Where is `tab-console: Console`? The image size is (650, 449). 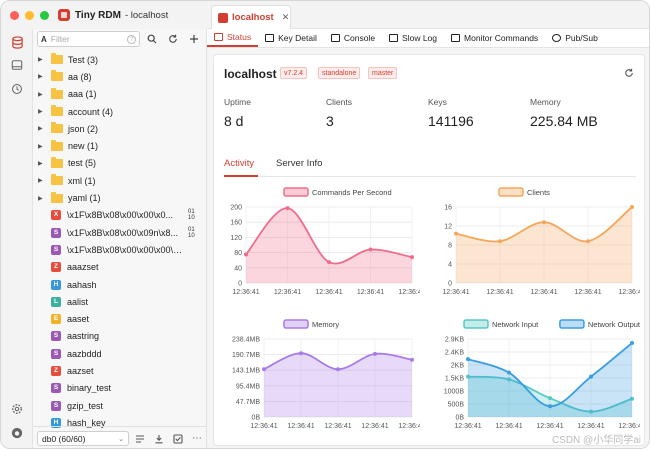 tab-console: Console is located at coordinates (353, 38).